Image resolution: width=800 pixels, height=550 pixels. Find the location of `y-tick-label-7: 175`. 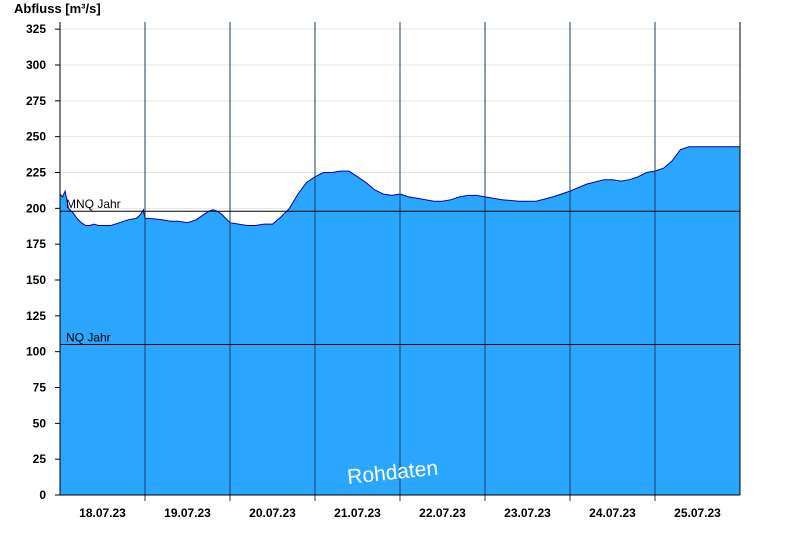

y-tick-label-7: 175 is located at coordinates (36, 244).